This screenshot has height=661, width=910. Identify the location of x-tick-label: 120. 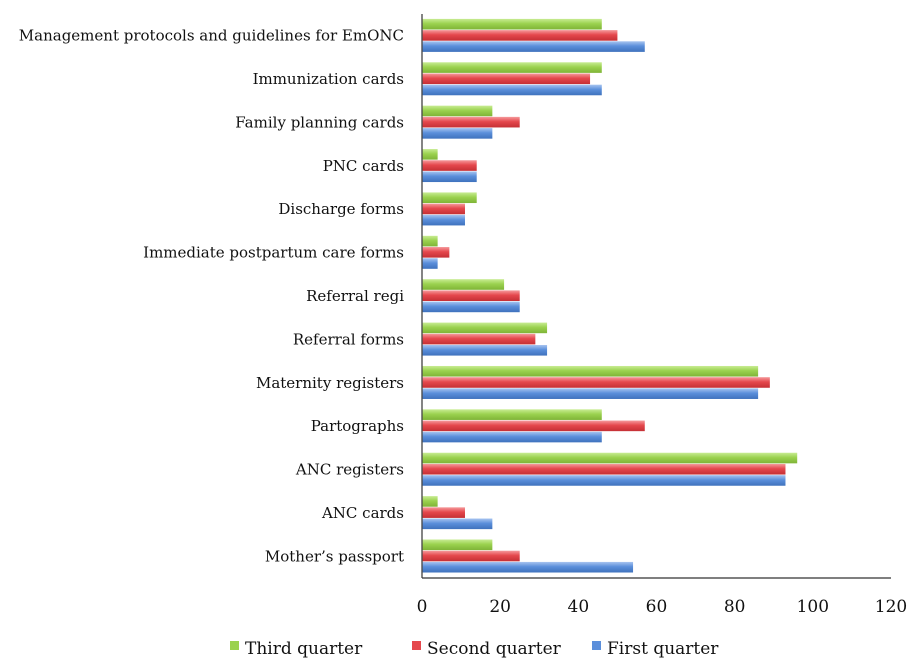
(891, 607).